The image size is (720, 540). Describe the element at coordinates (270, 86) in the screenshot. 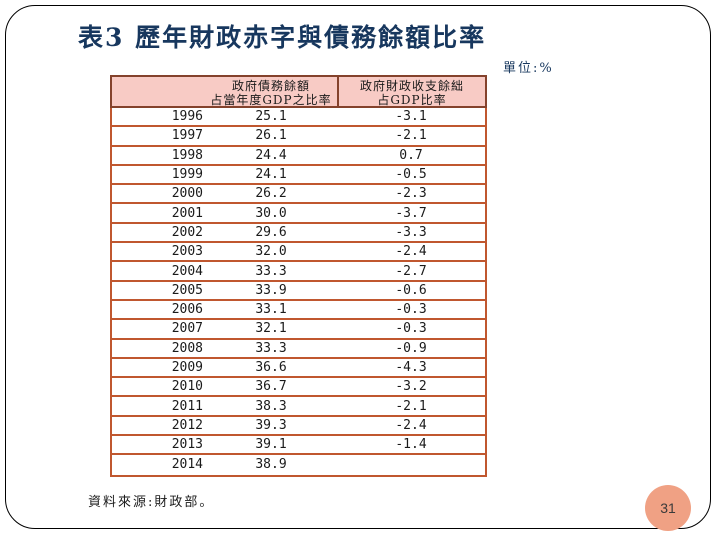

I see `header-debt-line1: 政府債務餘額` at that location.